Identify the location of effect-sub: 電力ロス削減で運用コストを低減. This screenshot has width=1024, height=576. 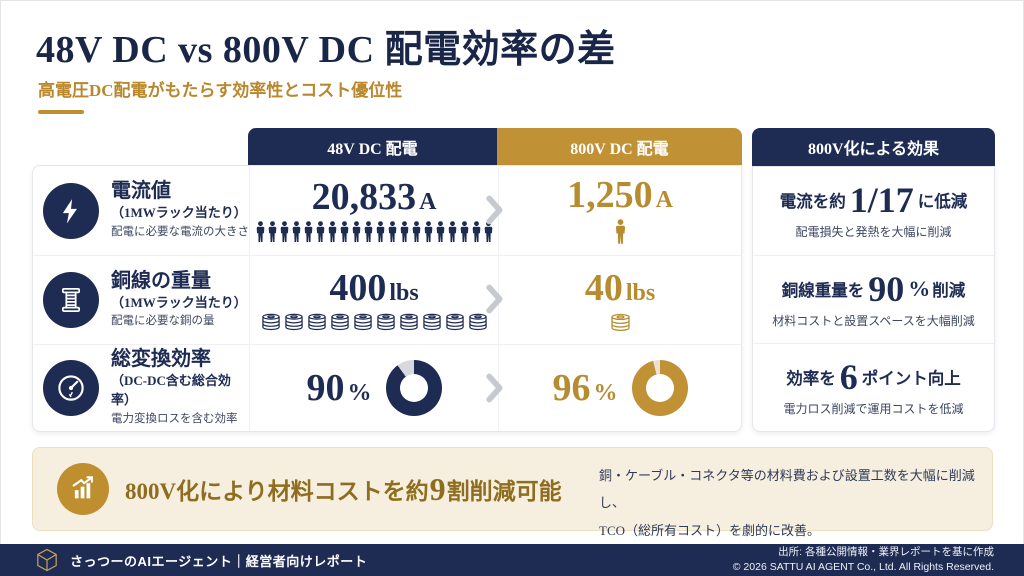
(873, 408).